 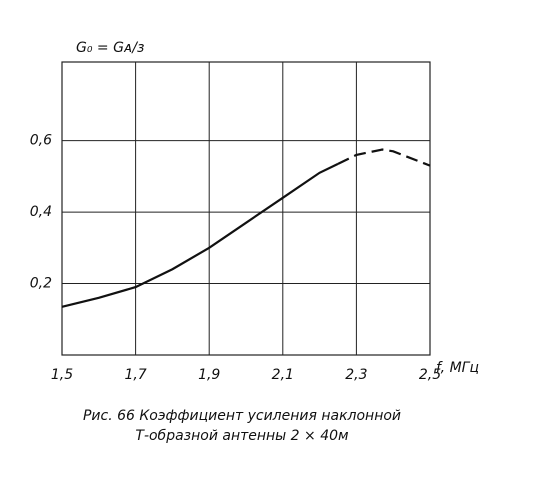 I want to click on data-line, so click(x=384, y=157).